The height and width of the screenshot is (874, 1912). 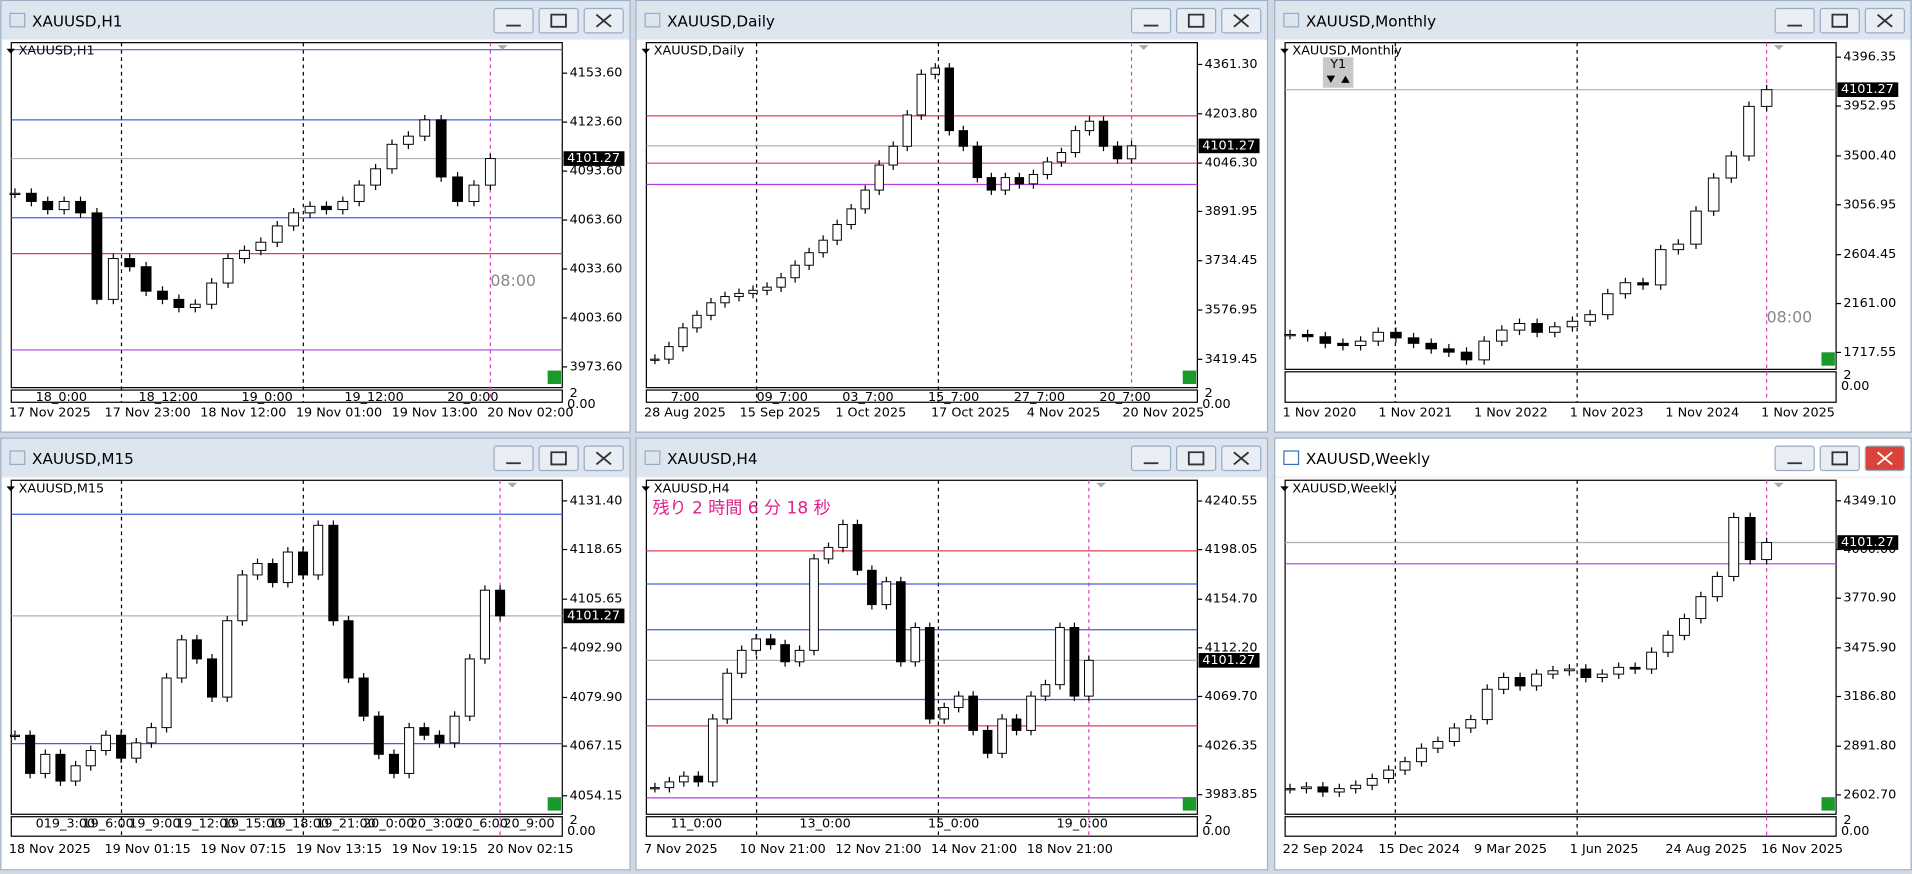 I want to click on time-label: 24 Aug 2025, so click(x=1706, y=849).